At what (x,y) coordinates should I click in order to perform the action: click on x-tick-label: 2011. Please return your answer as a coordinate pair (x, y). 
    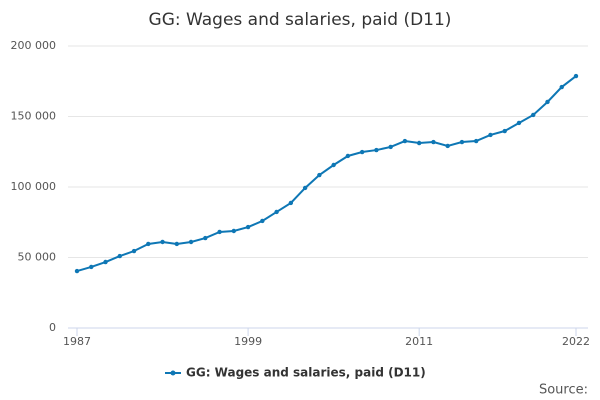
    Looking at the image, I should click on (419, 341).